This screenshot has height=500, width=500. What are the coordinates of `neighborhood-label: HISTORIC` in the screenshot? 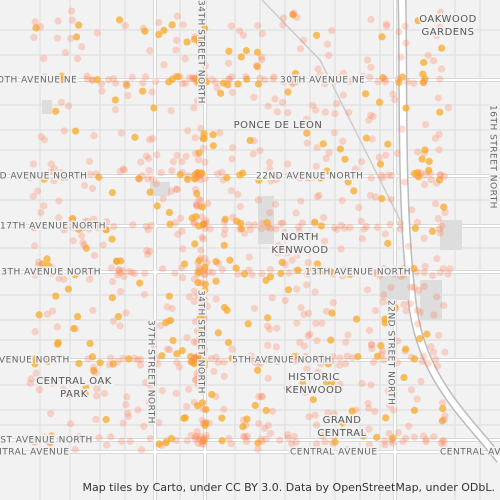 It's located at (314, 377).